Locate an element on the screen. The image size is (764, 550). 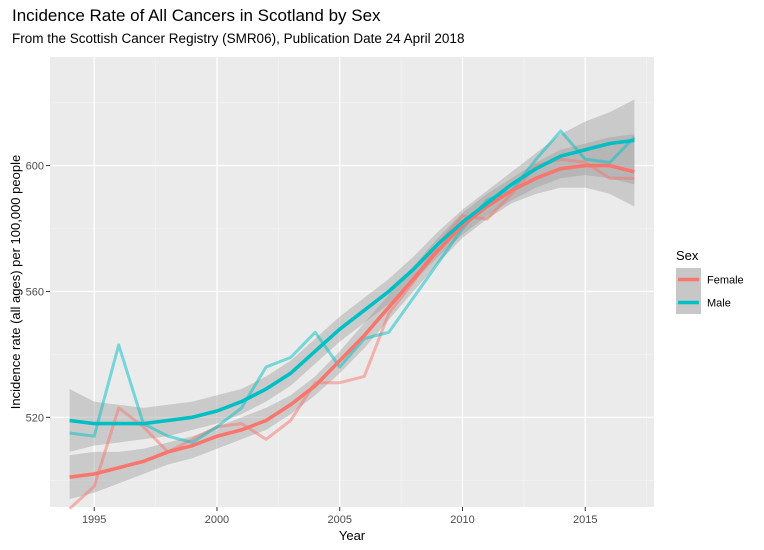
legend-label-male: Male is located at coordinates (719, 304).